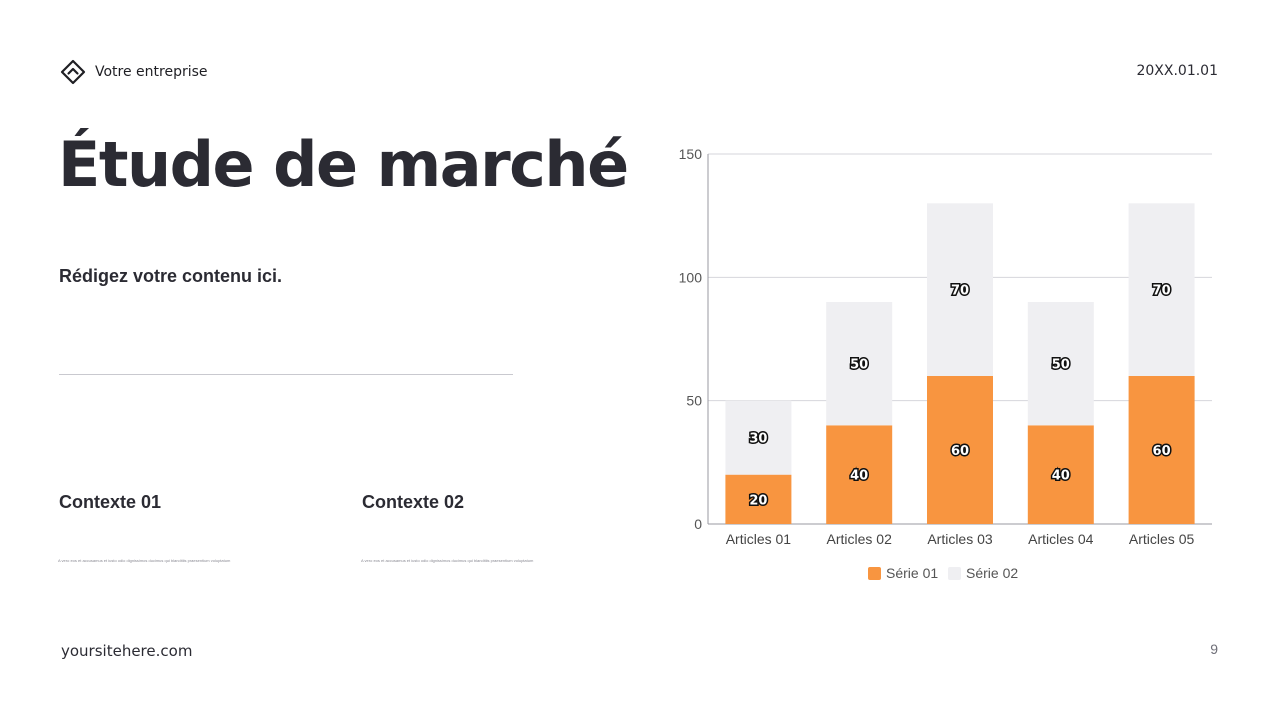 The width and height of the screenshot is (1280, 720). I want to click on header-date: 20XX.01.01, so click(1177, 71).